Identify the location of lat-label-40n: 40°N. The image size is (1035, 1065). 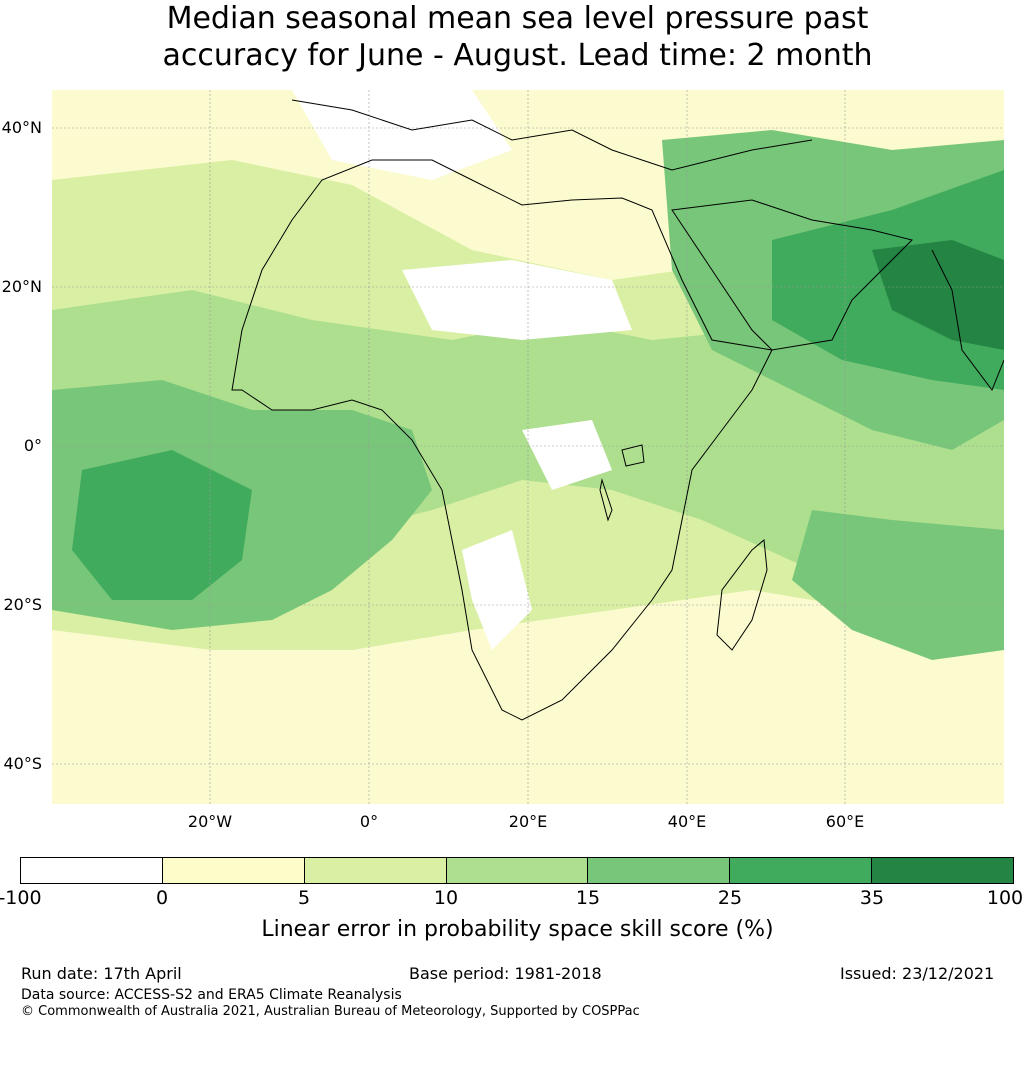
(21, 127).